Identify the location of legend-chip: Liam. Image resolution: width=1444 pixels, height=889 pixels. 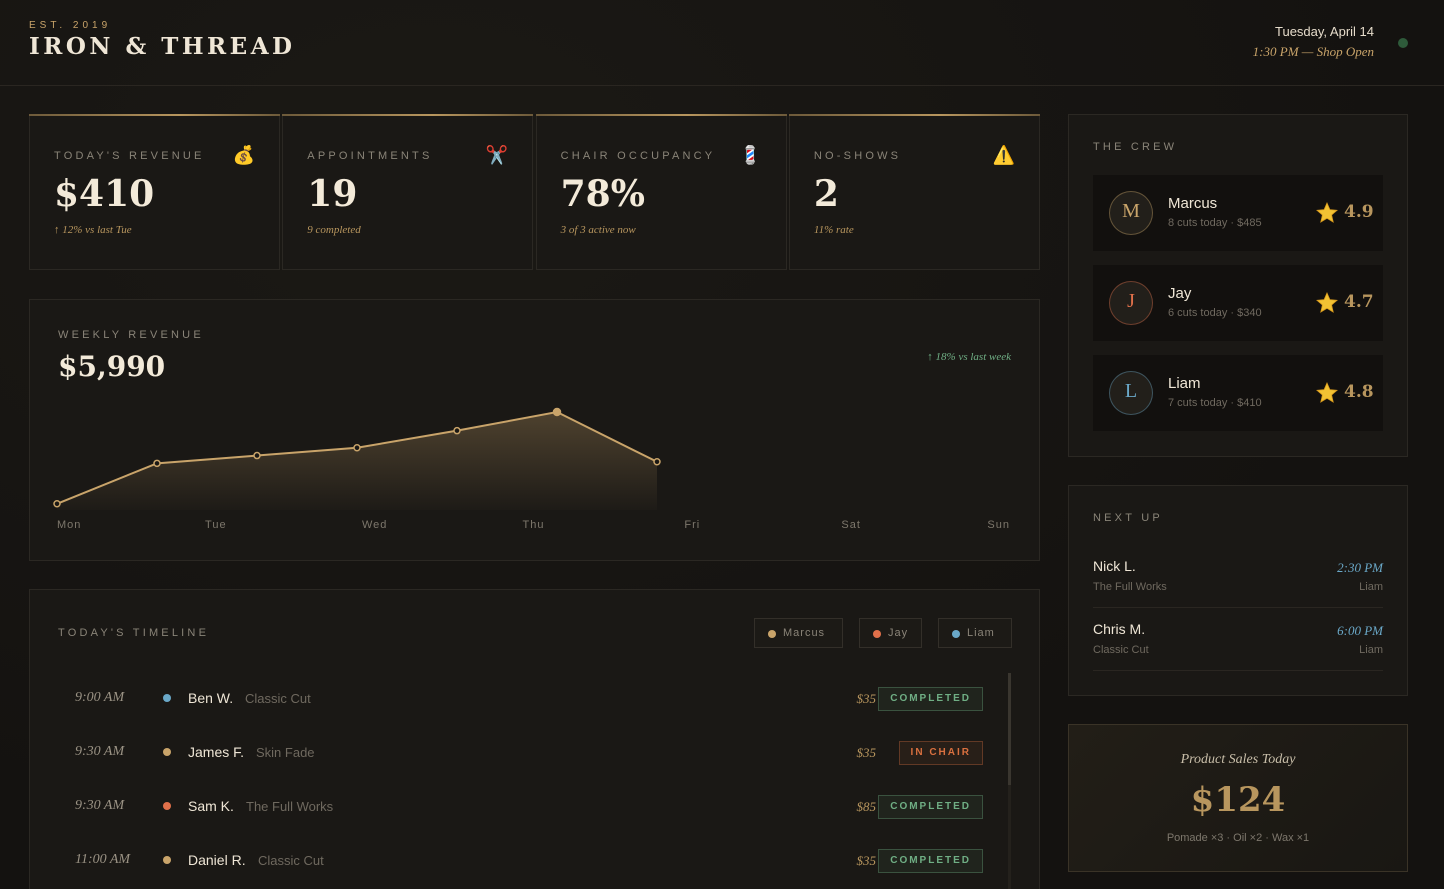
(975, 633).